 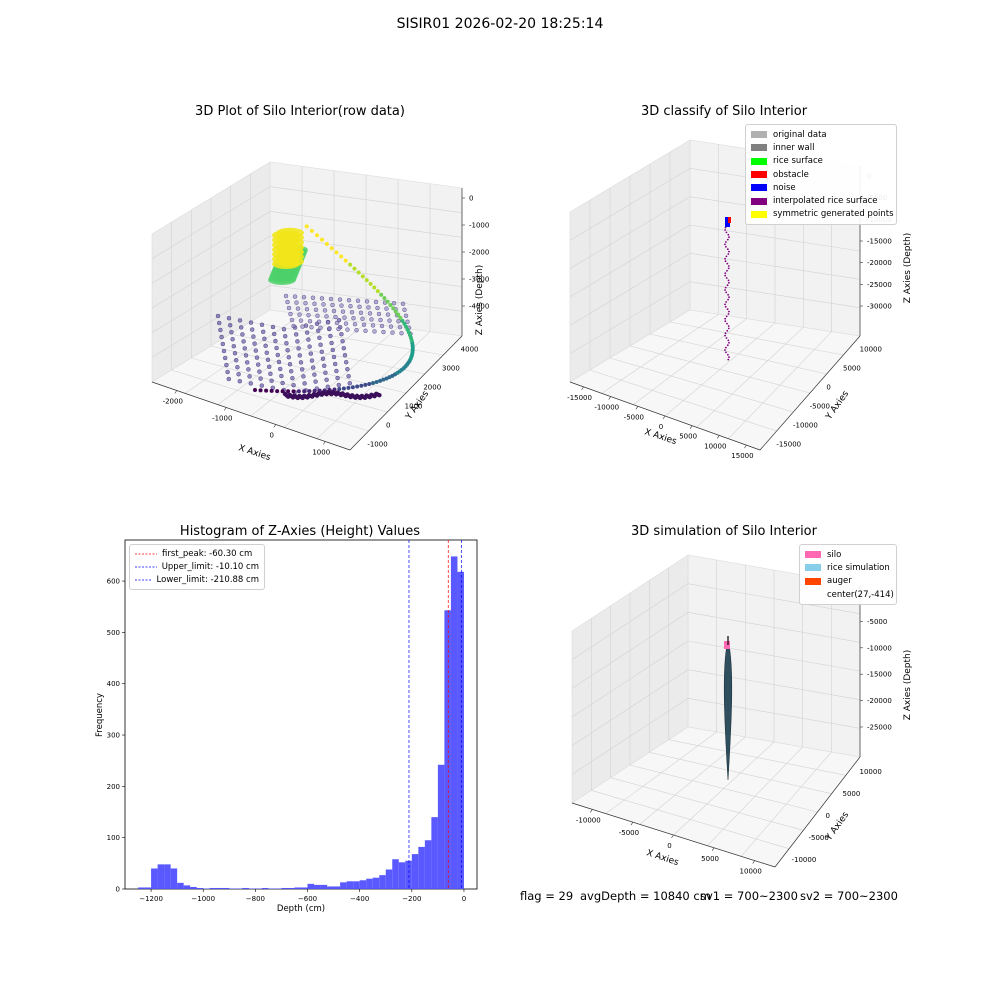 I want to click on p4-axes-box, so click(x=716, y=711).